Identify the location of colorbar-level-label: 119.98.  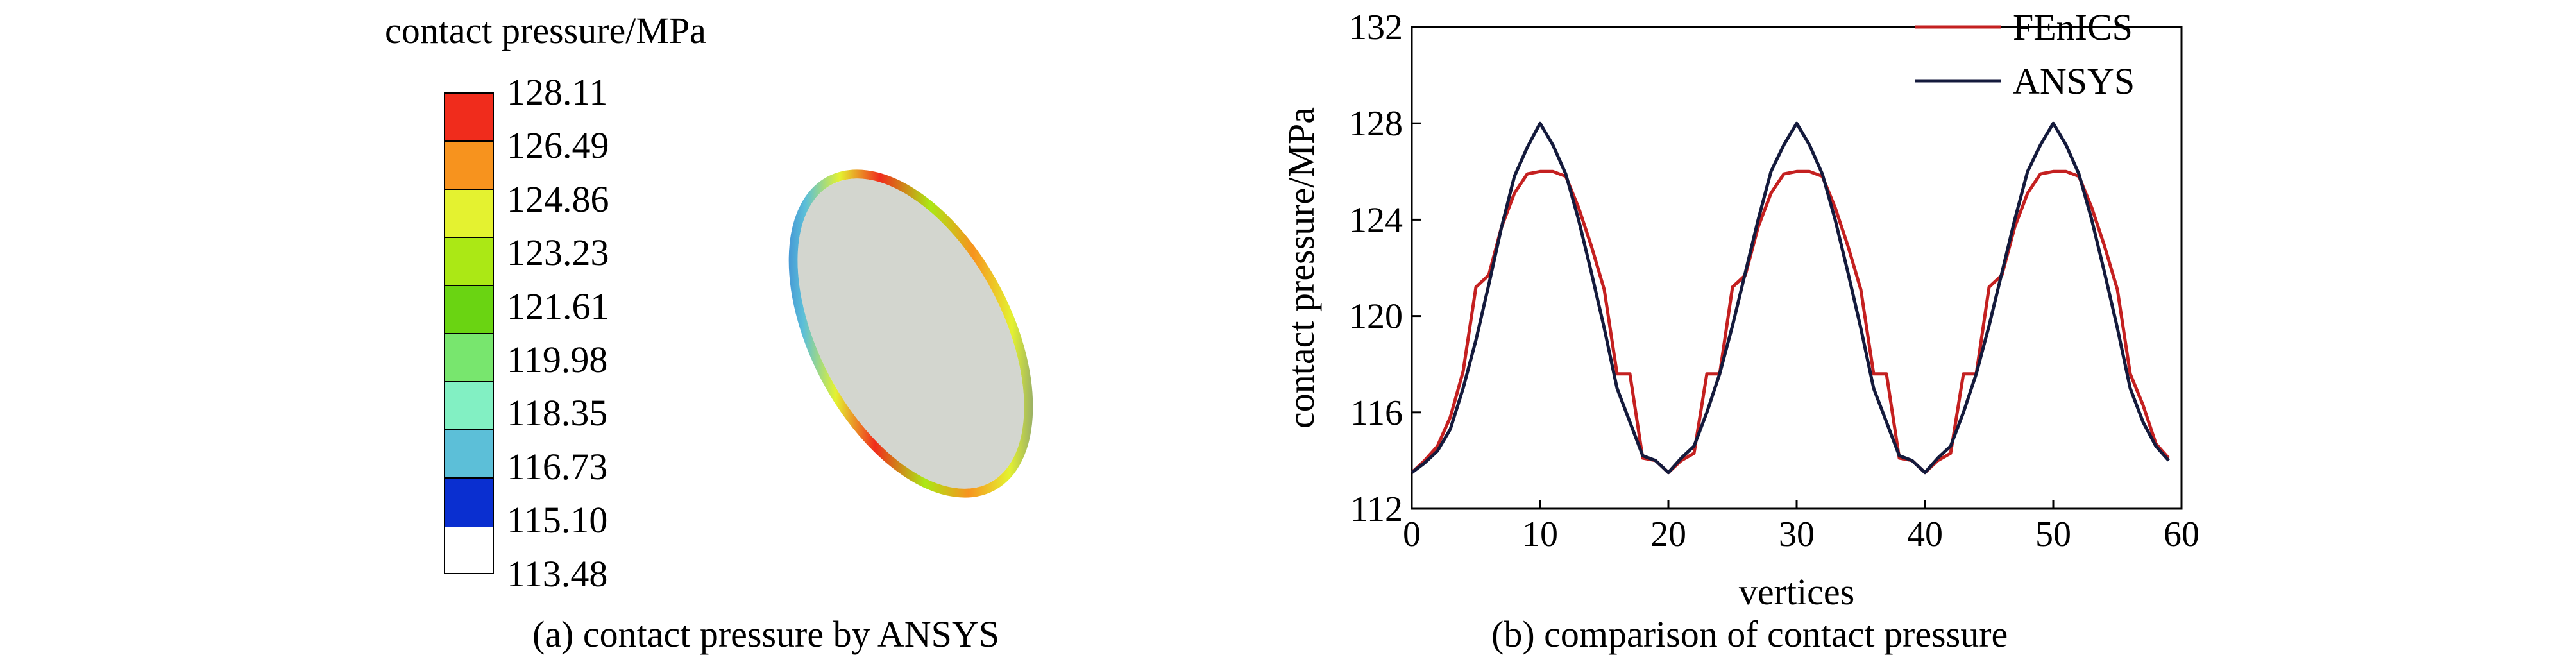
(557, 359).